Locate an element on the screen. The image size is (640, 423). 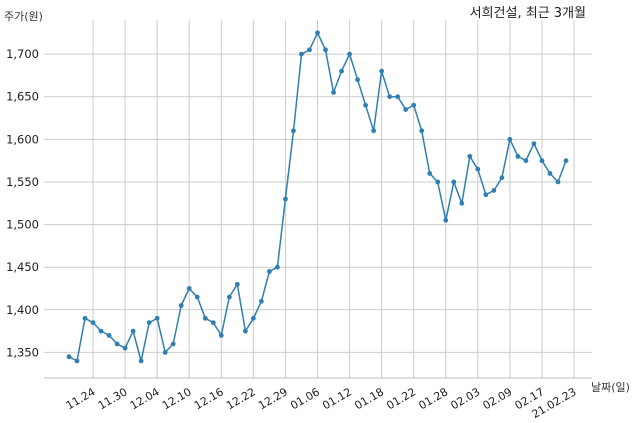
x-tick-label: 01.22 is located at coordinates (401, 398).